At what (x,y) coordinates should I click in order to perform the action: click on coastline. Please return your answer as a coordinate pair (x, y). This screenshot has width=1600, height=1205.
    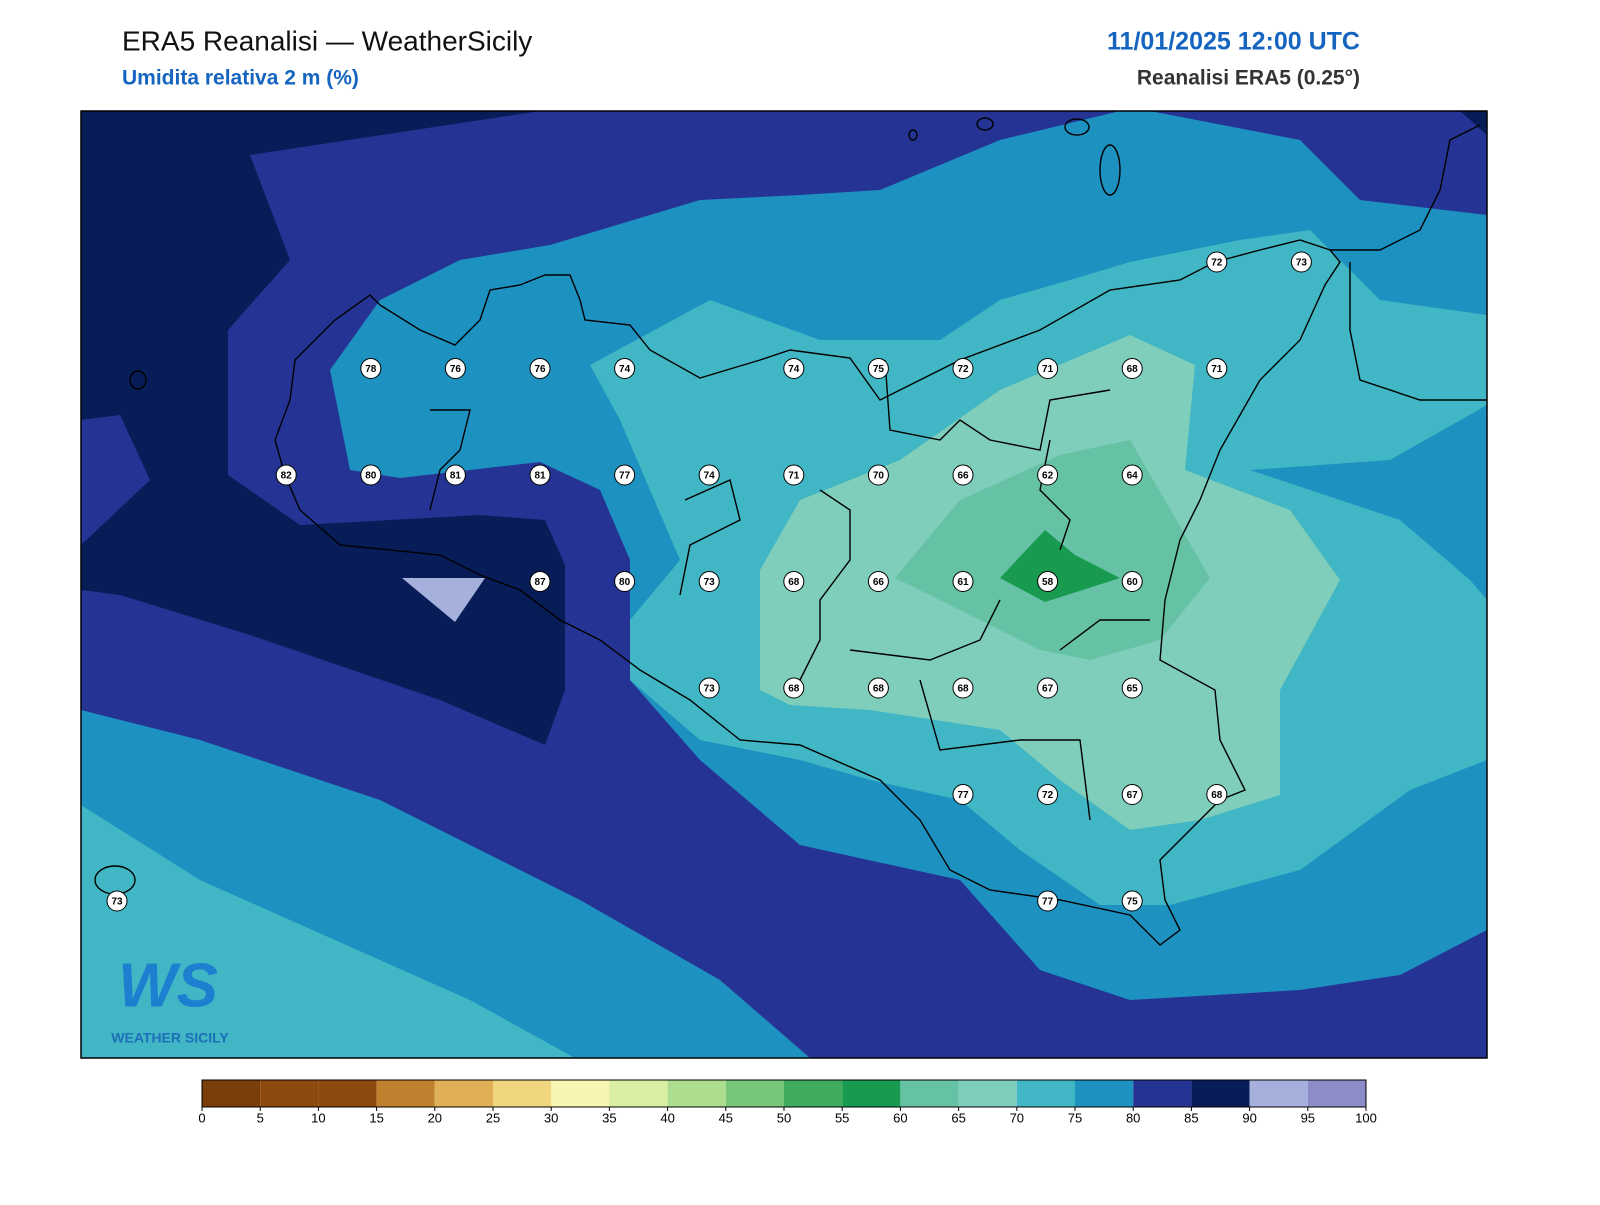
    Looking at the image, I should click on (1408, 262).